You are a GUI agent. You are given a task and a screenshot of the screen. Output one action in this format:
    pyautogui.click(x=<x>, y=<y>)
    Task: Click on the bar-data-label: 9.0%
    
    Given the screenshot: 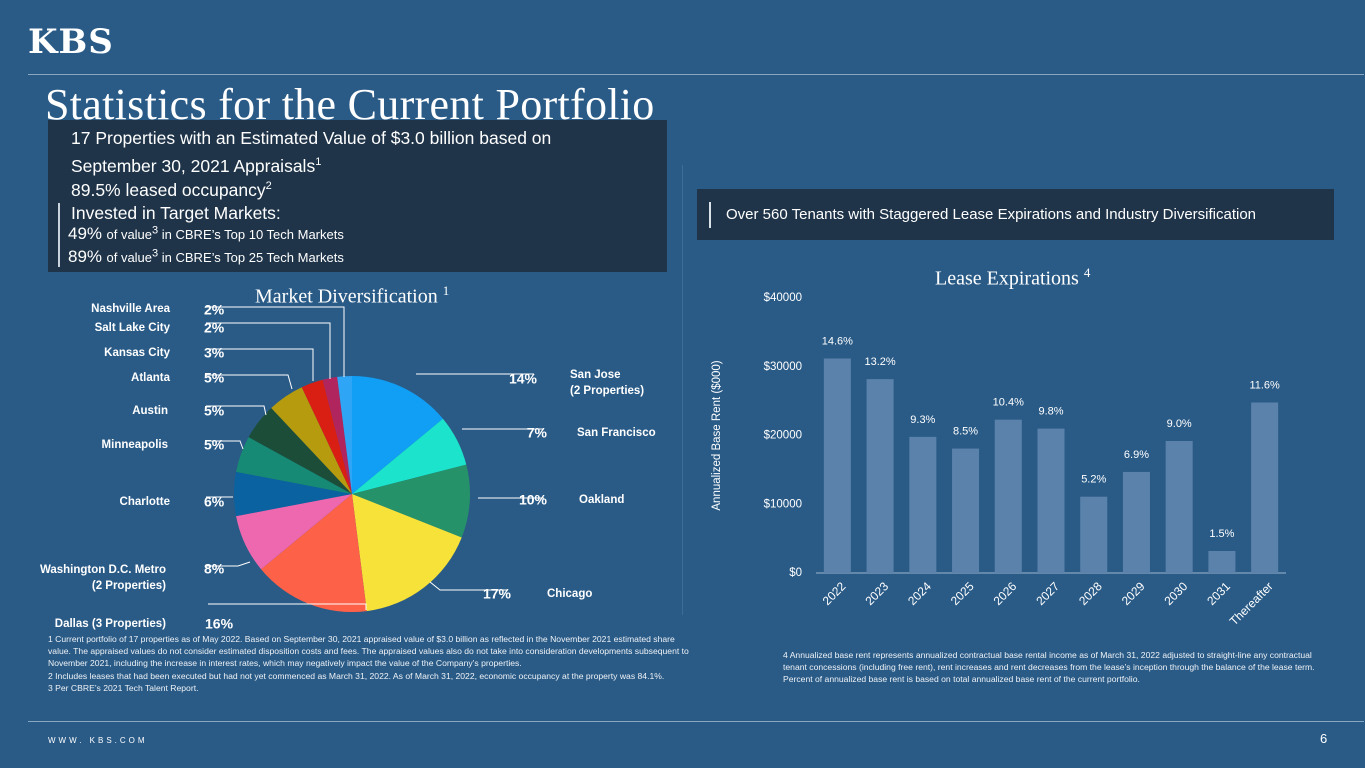 What is the action you would take?
    pyautogui.click(x=1179, y=424)
    